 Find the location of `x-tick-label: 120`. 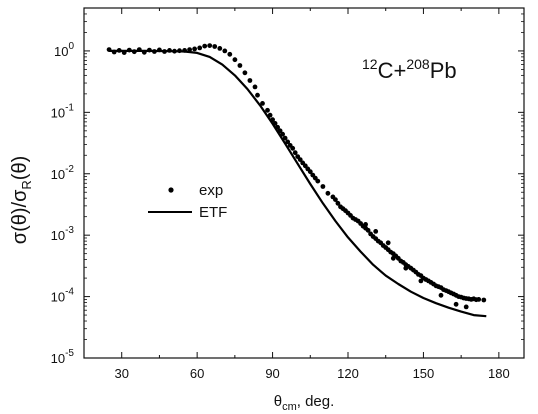

x-tick-label: 120 is located at coordinates (348, 373).